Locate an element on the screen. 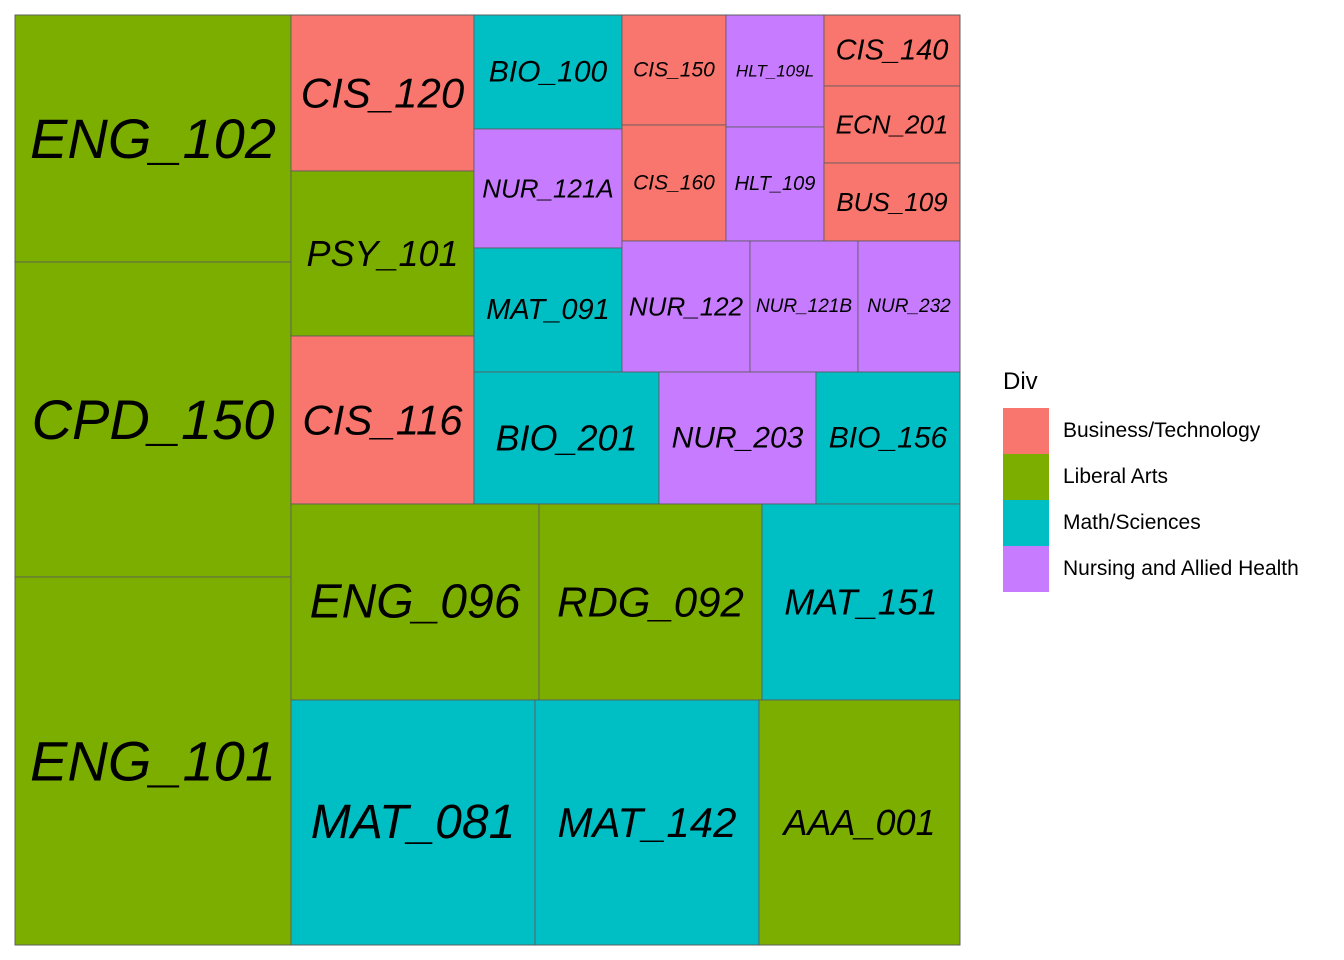 The width and height of the screenshot is (1344, 960). treemap-tile-nur-203: NUR_203 is located at coordinates (737, 438).